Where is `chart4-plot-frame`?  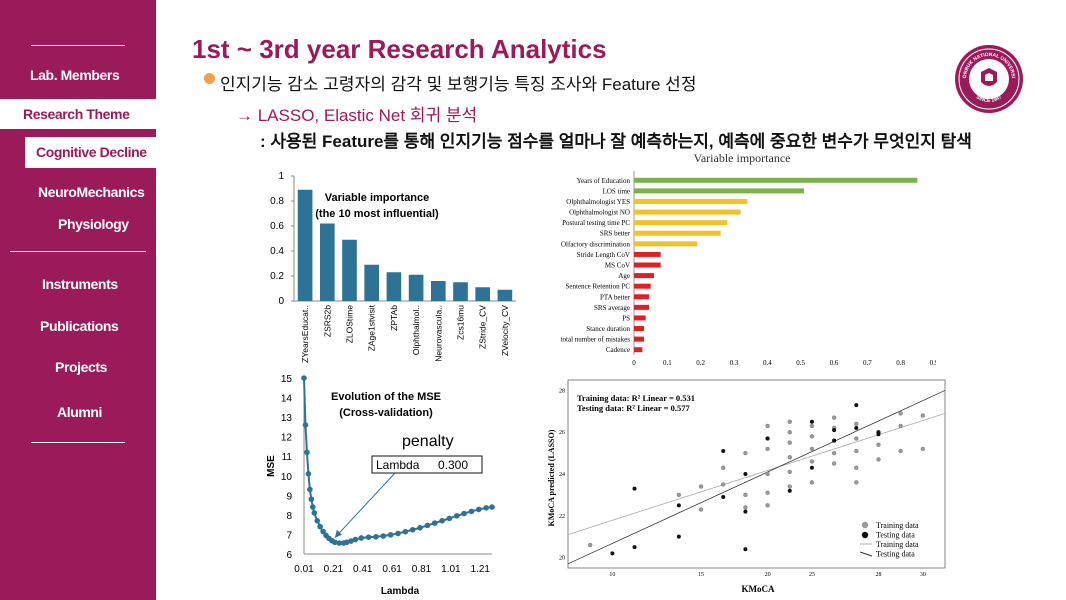
chart4-plot-frame is located at coordinates (756, 474).